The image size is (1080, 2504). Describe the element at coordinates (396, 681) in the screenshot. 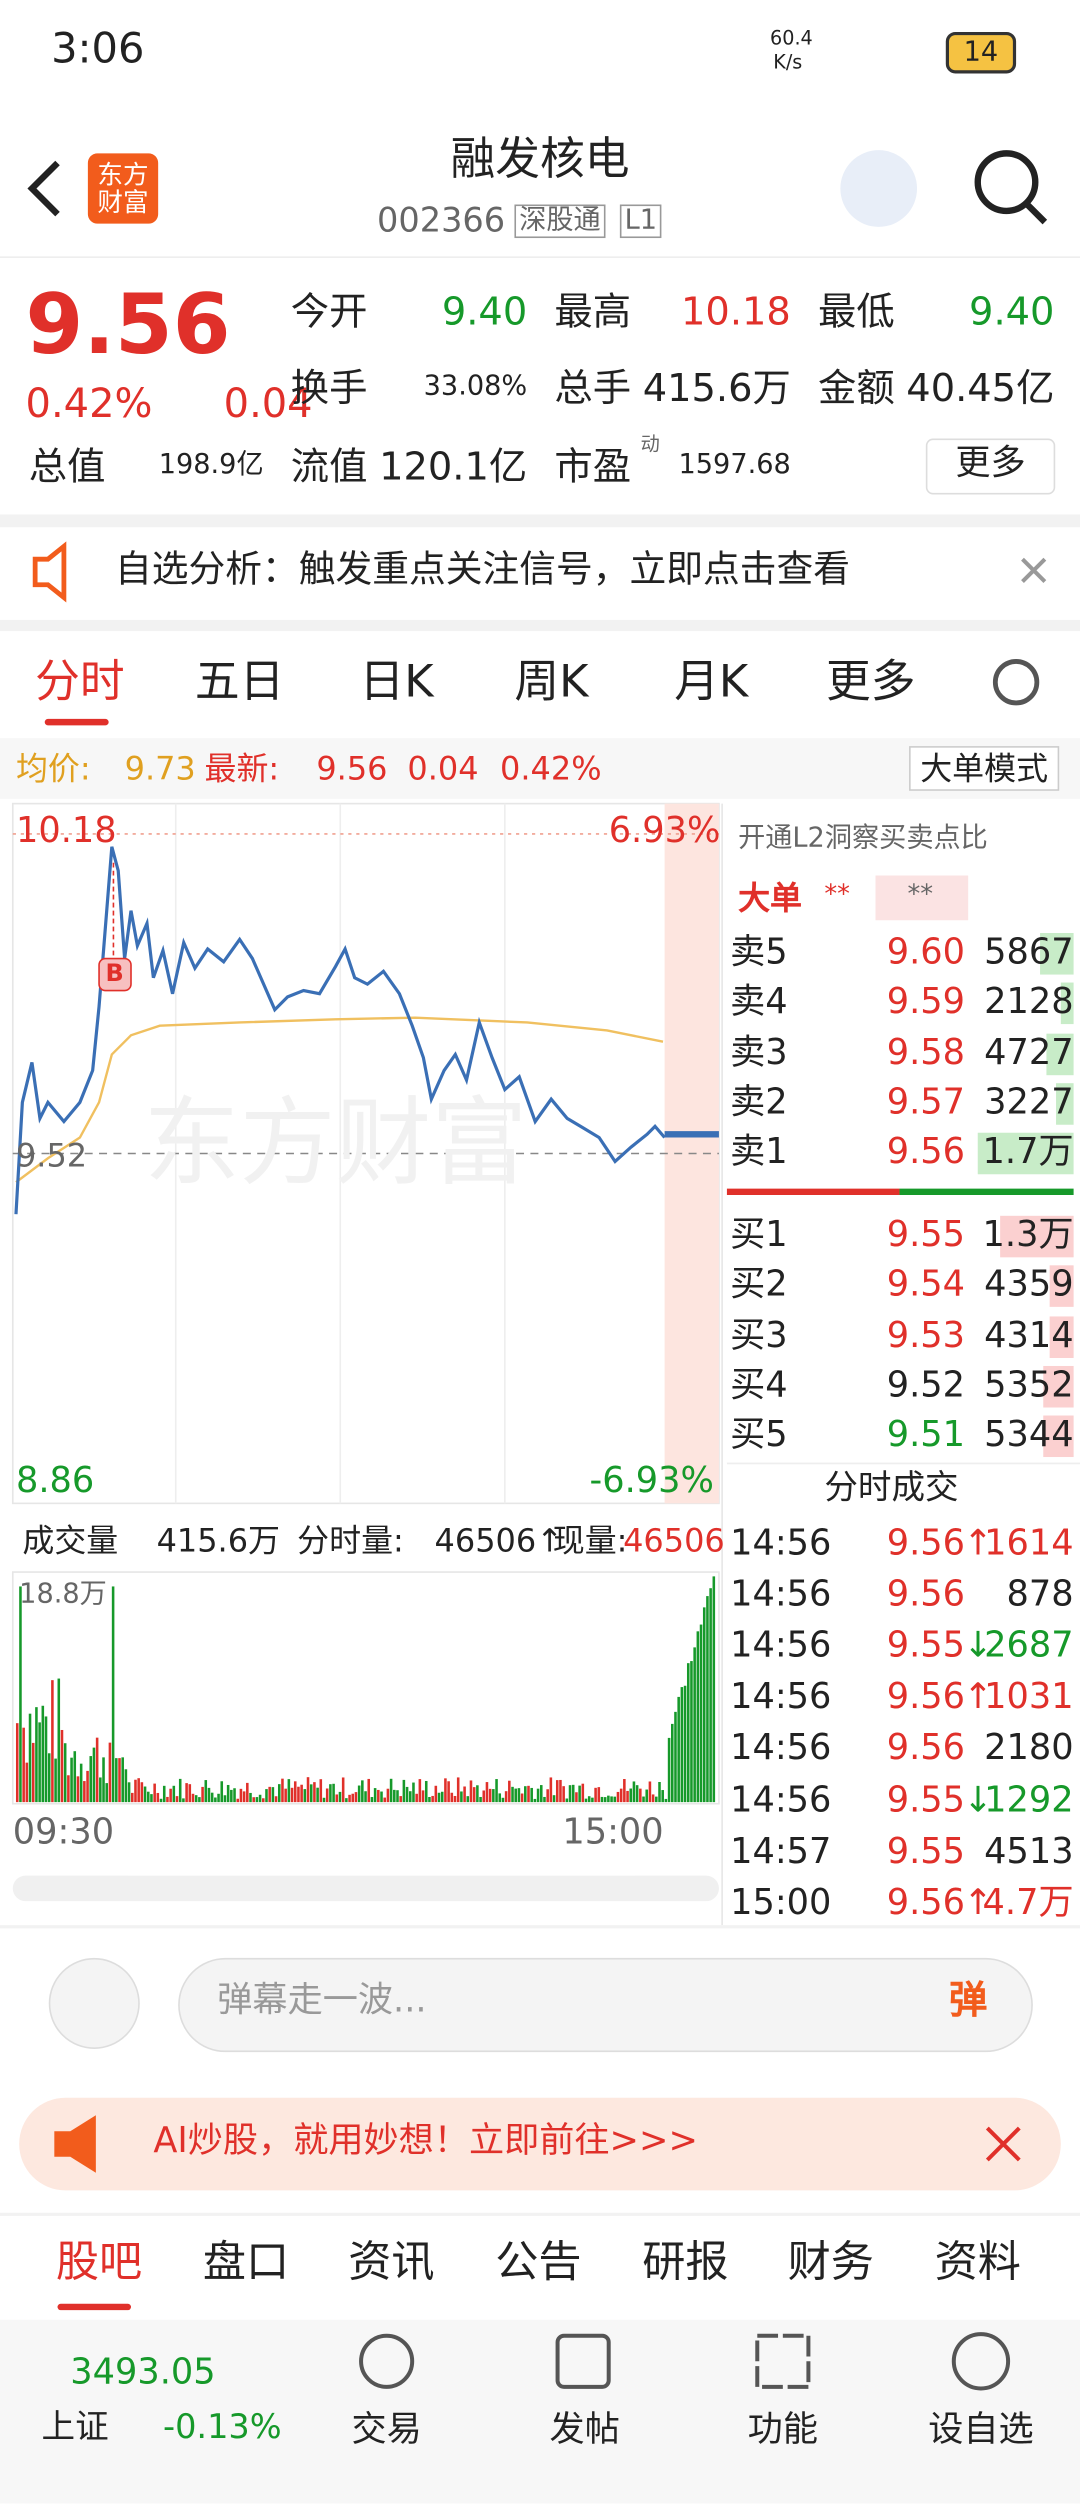

I see `tab: 日K` at that location.